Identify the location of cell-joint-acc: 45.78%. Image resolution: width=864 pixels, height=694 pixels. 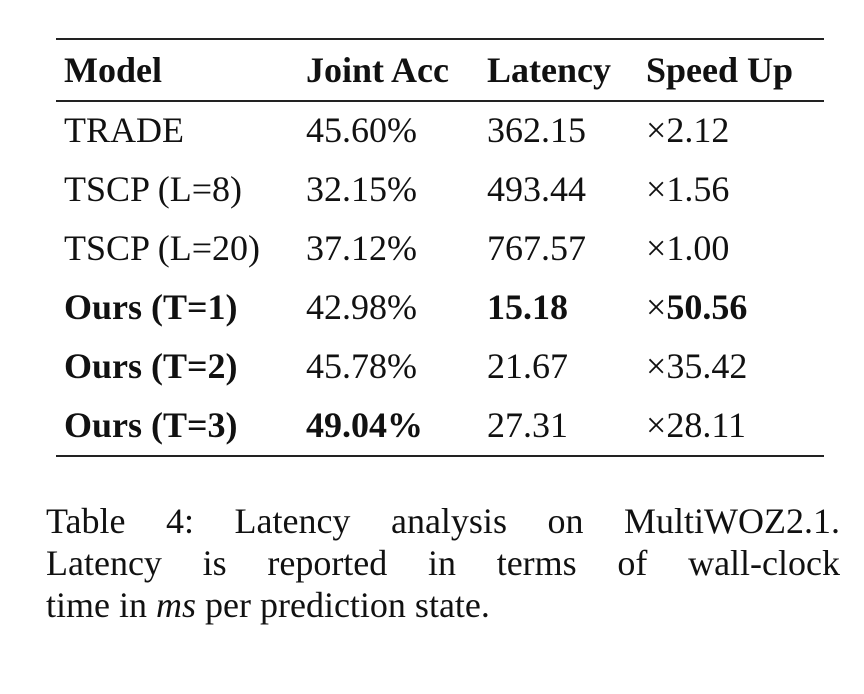
(361, 366).